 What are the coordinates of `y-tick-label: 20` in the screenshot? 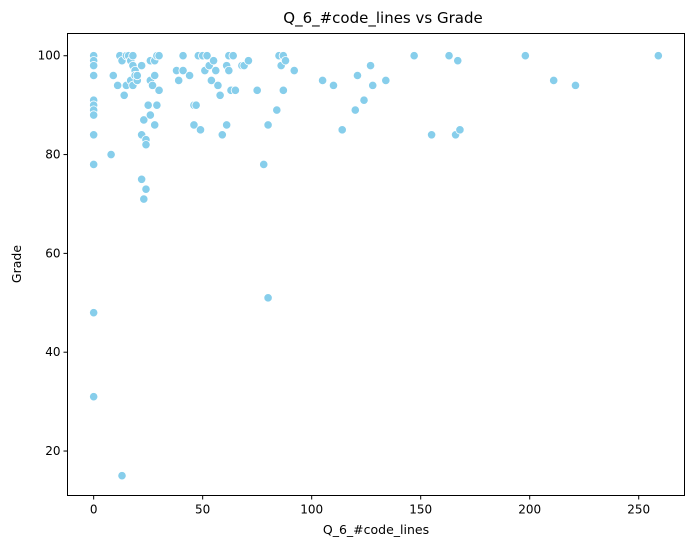 It's located at (52, 451).